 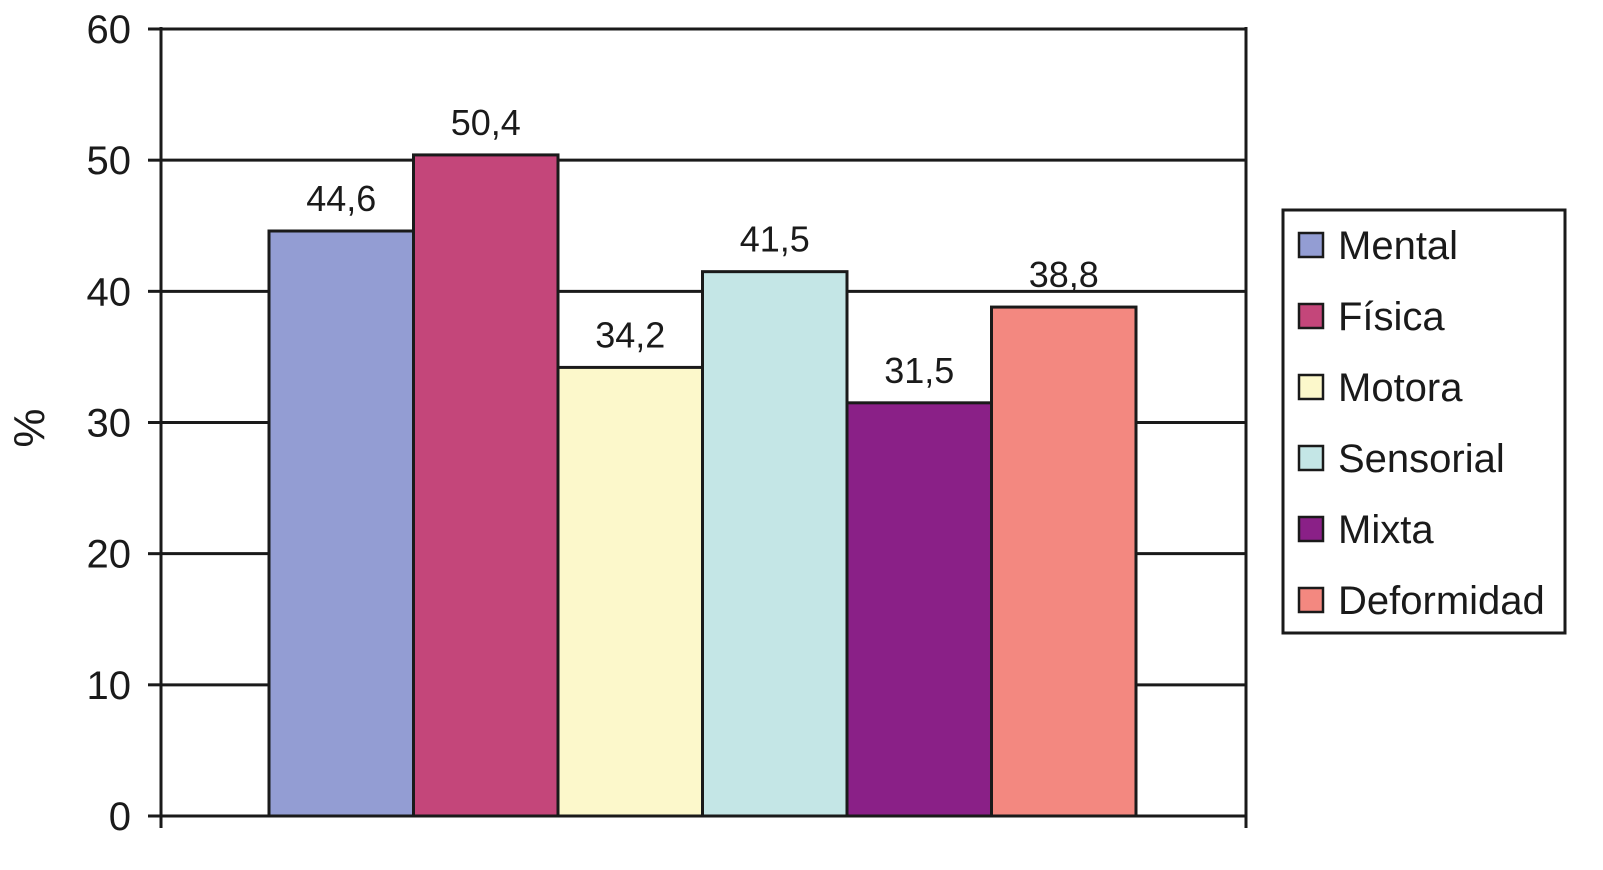 What do you see at coordinates (775, 544) in the screenshot?
I see `bar-sensorial` at bounding box center [775, 544].